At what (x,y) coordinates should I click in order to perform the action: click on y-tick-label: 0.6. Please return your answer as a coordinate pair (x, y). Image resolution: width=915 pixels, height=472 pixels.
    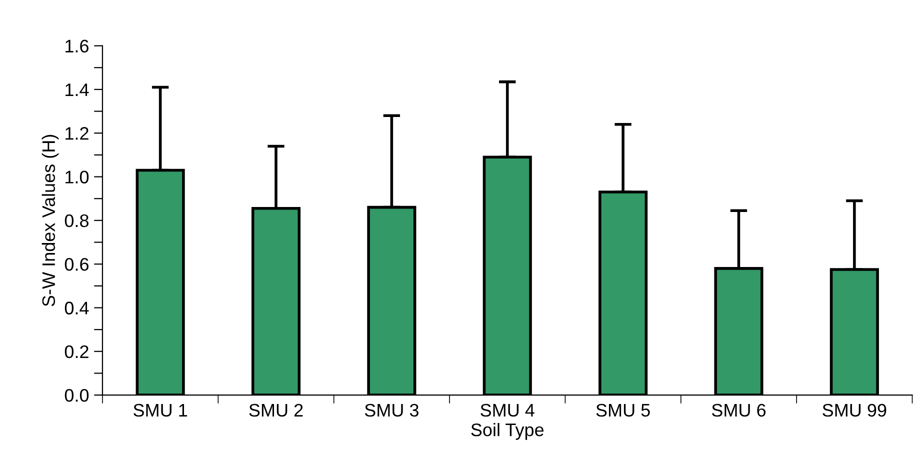
    Looking at the image, I should click on (76, 264).